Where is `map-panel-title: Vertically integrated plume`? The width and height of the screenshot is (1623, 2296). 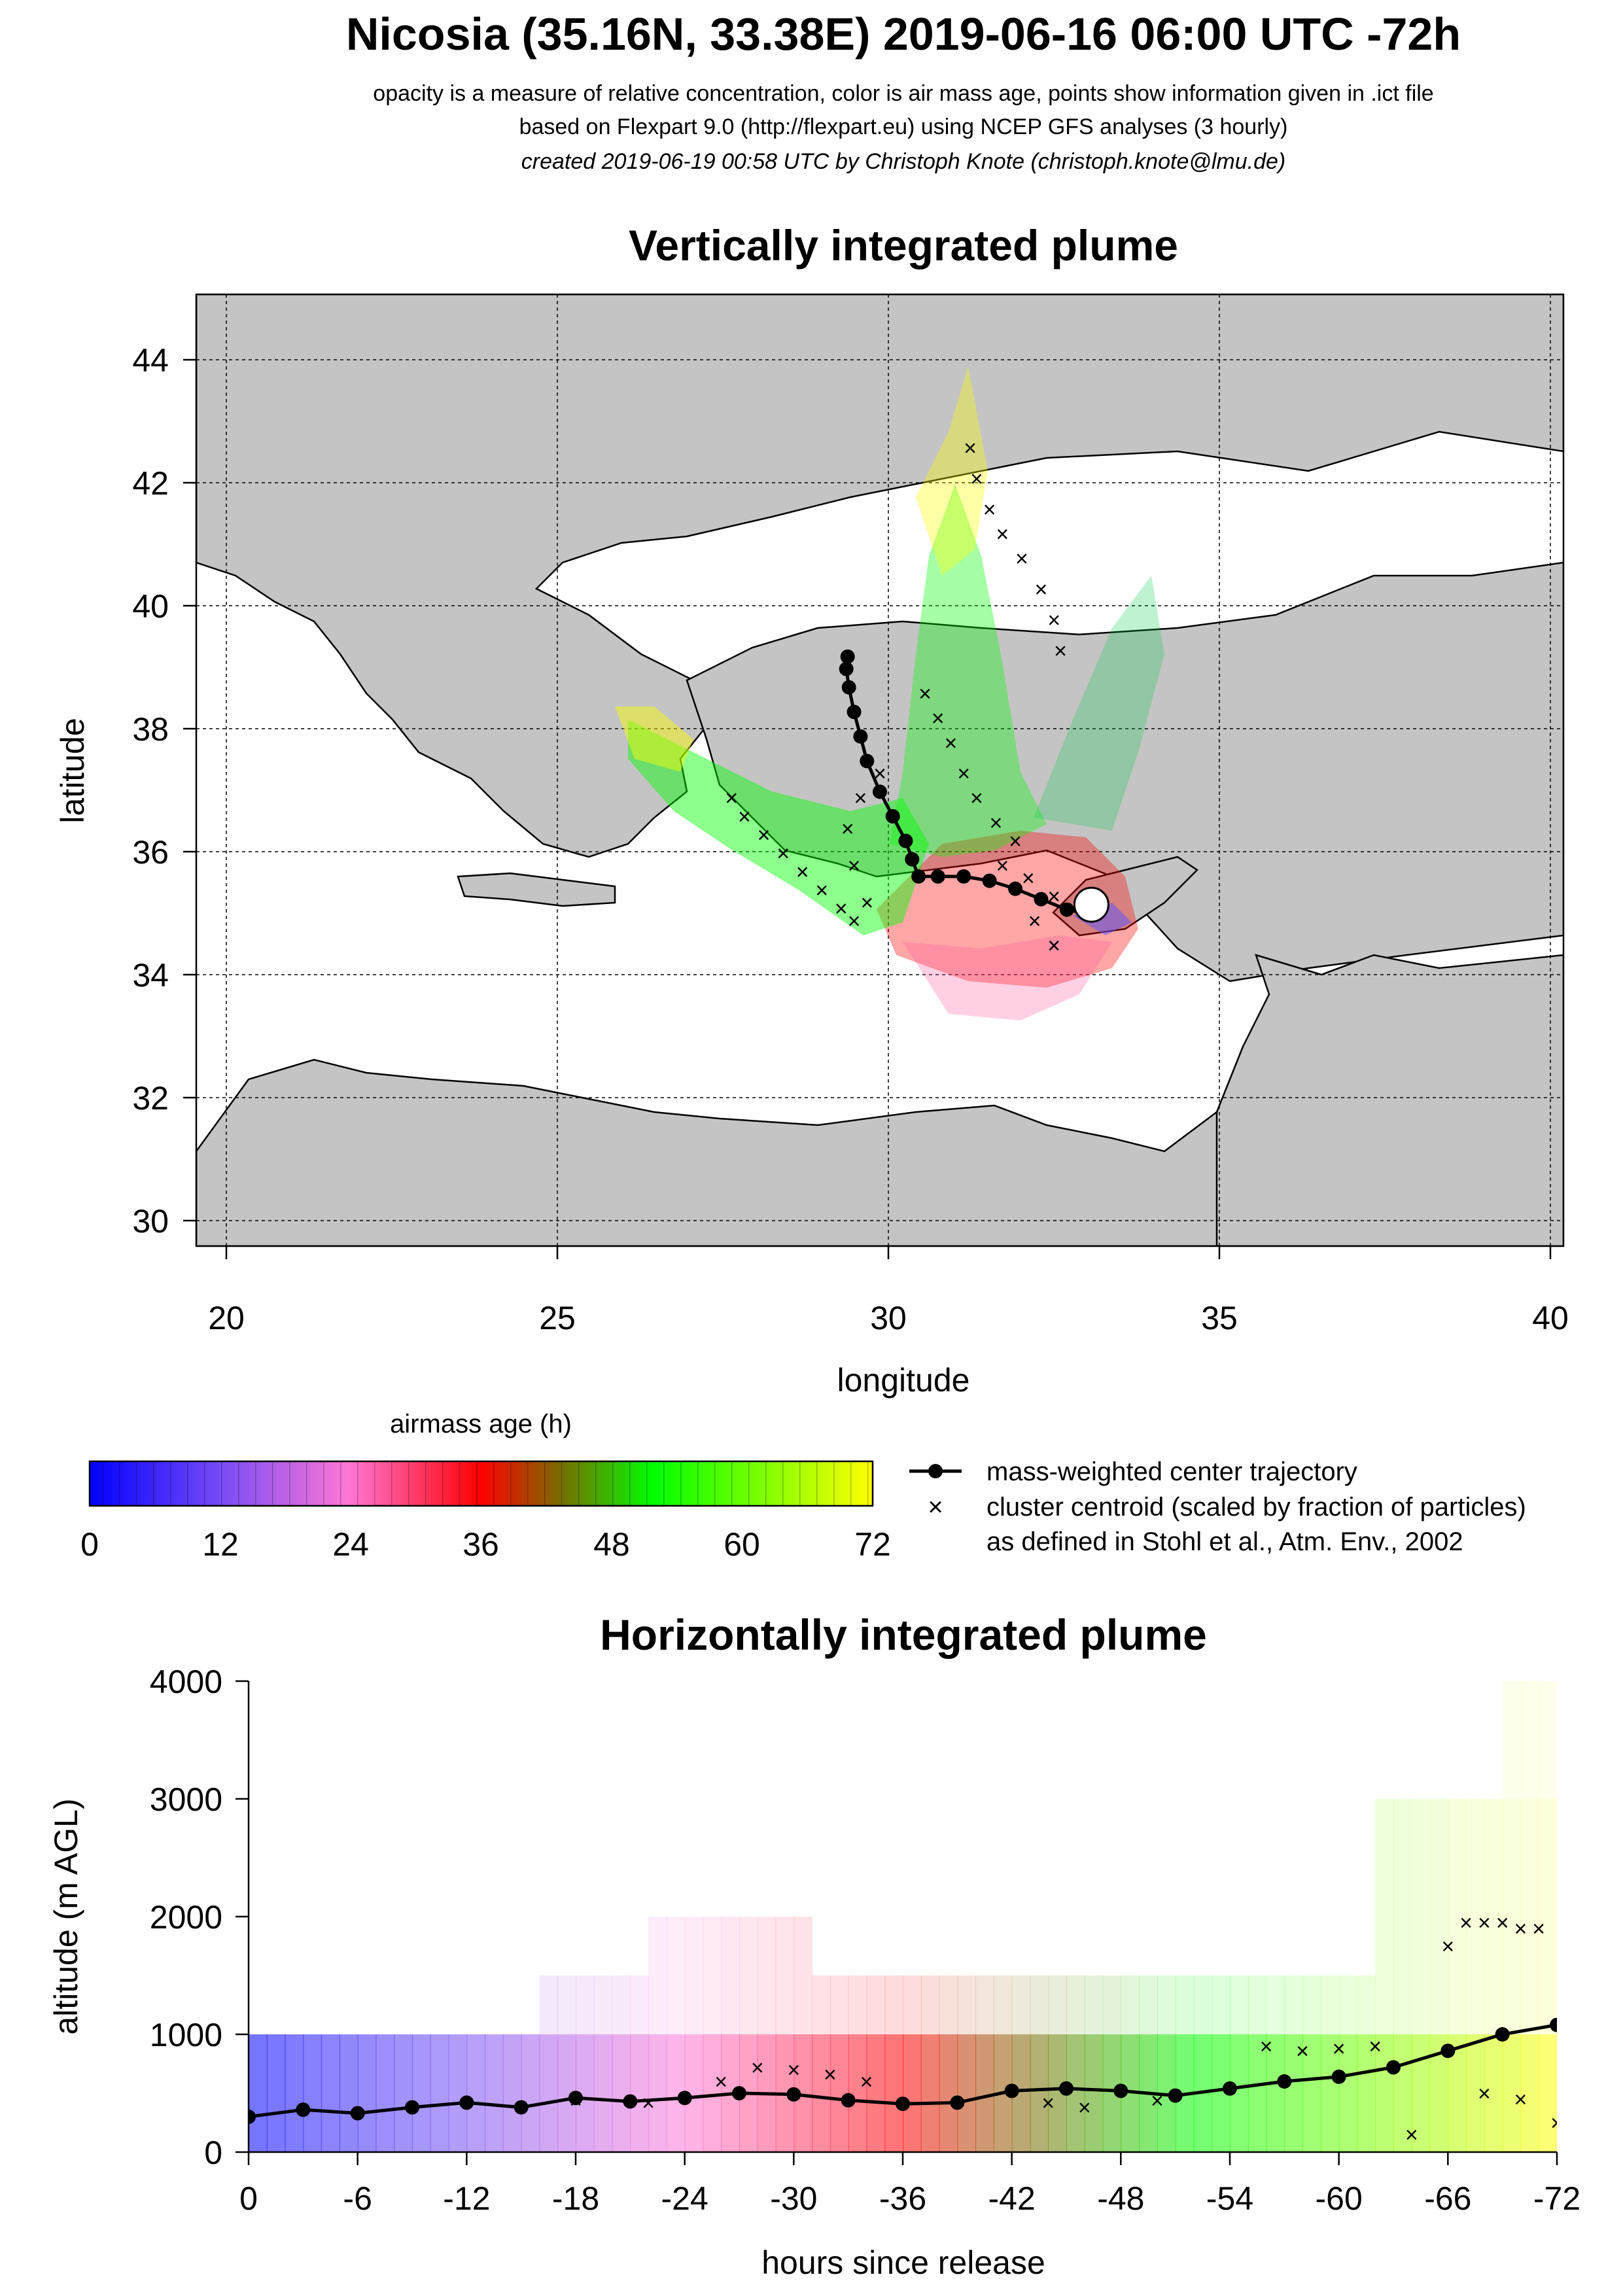
map-panel-title: Vertically integrated plume is located at coordinates (904, 245).